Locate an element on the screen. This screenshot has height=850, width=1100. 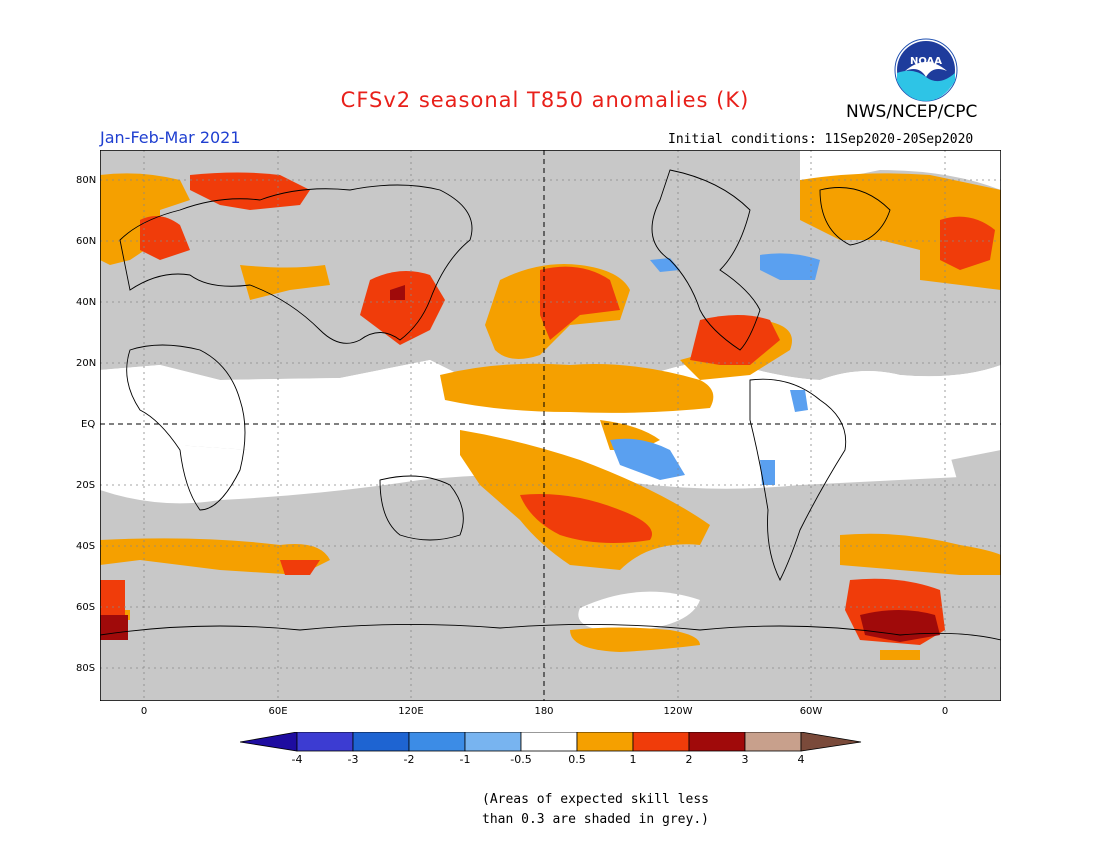
colorbar-label: 4 is located at coordinates (801, 759).